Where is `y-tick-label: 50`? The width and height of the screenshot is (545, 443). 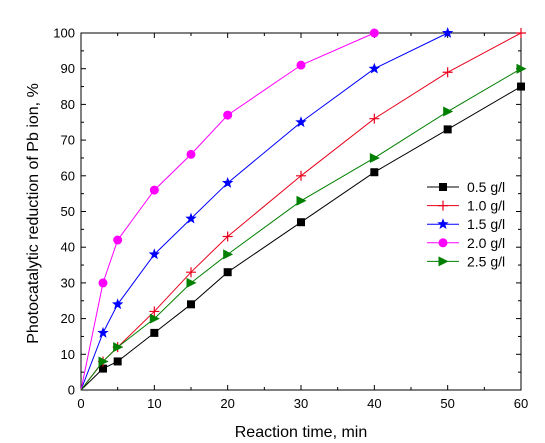 y-tick-label: 50 is located at coordinates (68, 211).